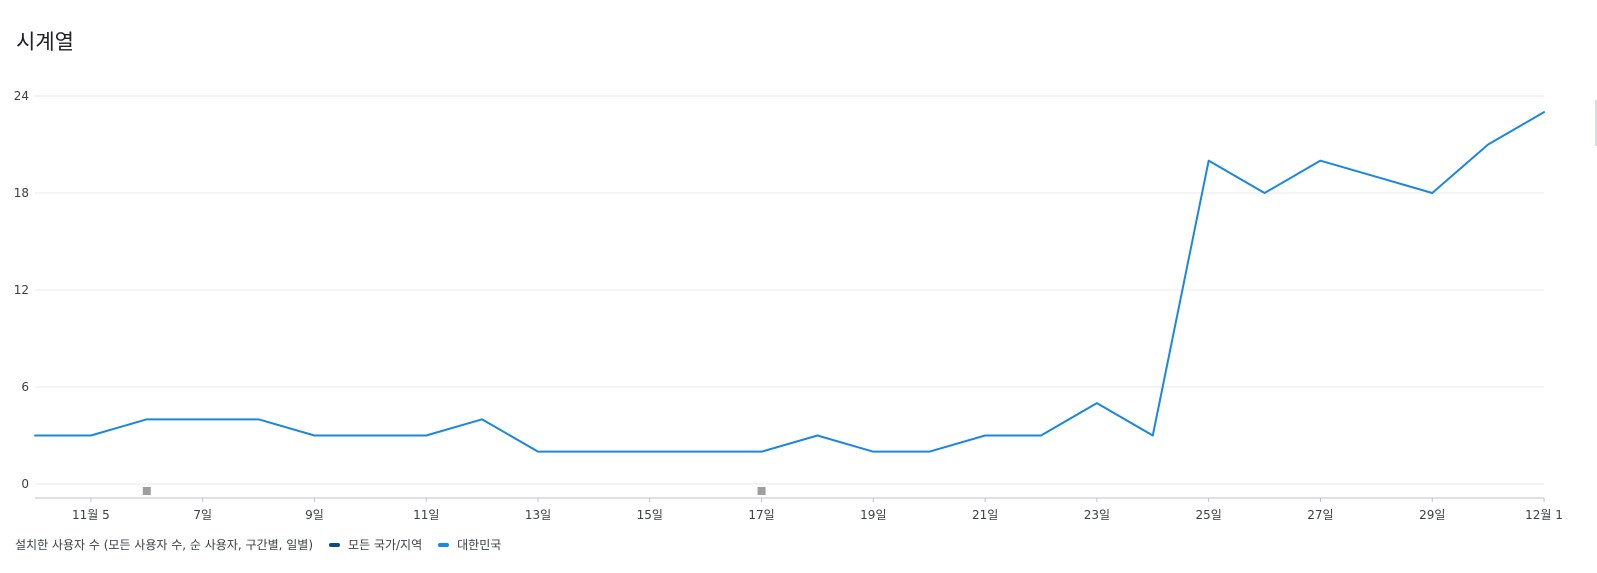 The image size is (1597, 573). I want to click on x-tick-label: 29일, so click(1432, 515).